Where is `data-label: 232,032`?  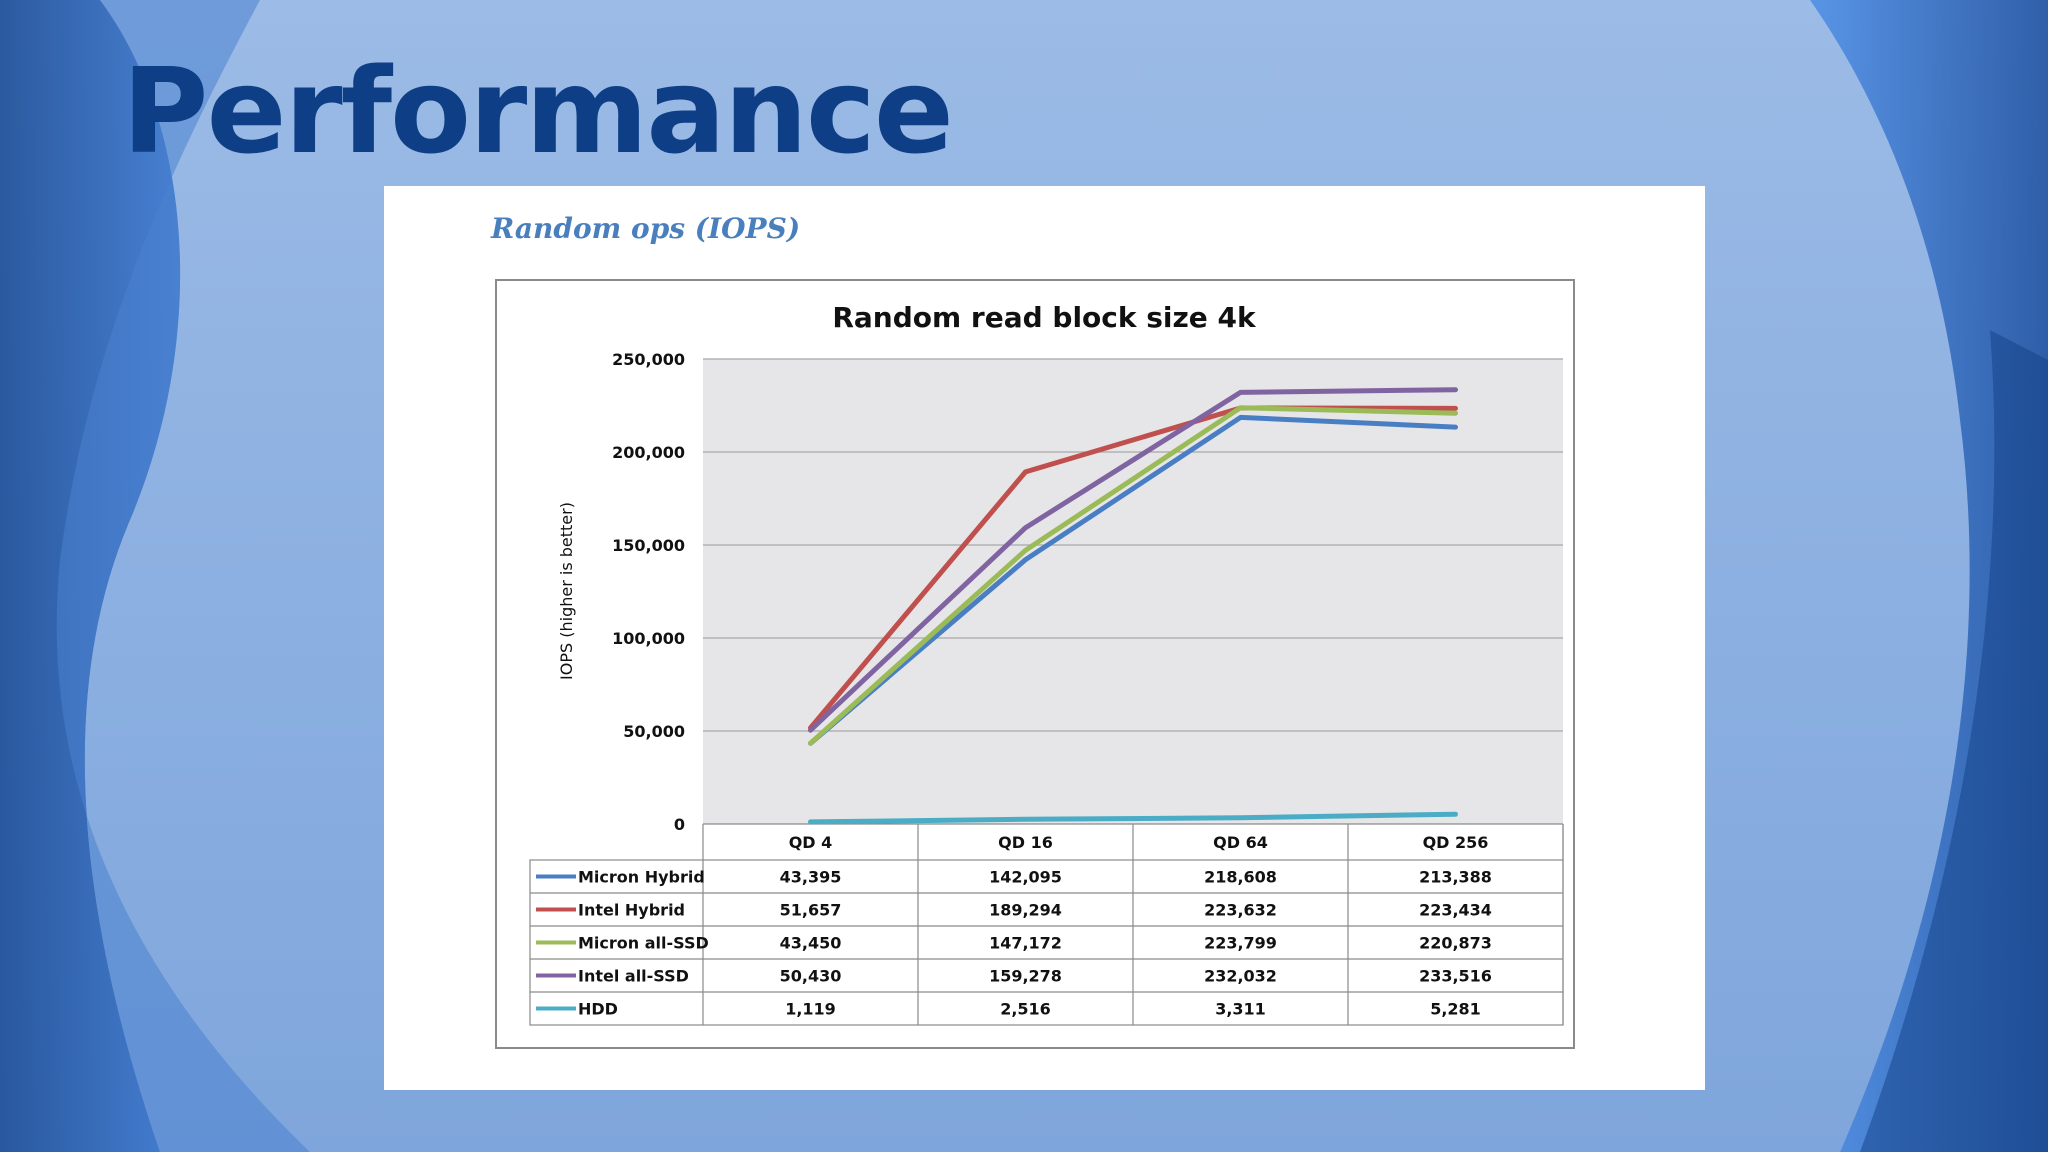 data-label: 232,032 is located at coordinates (1240, 976).